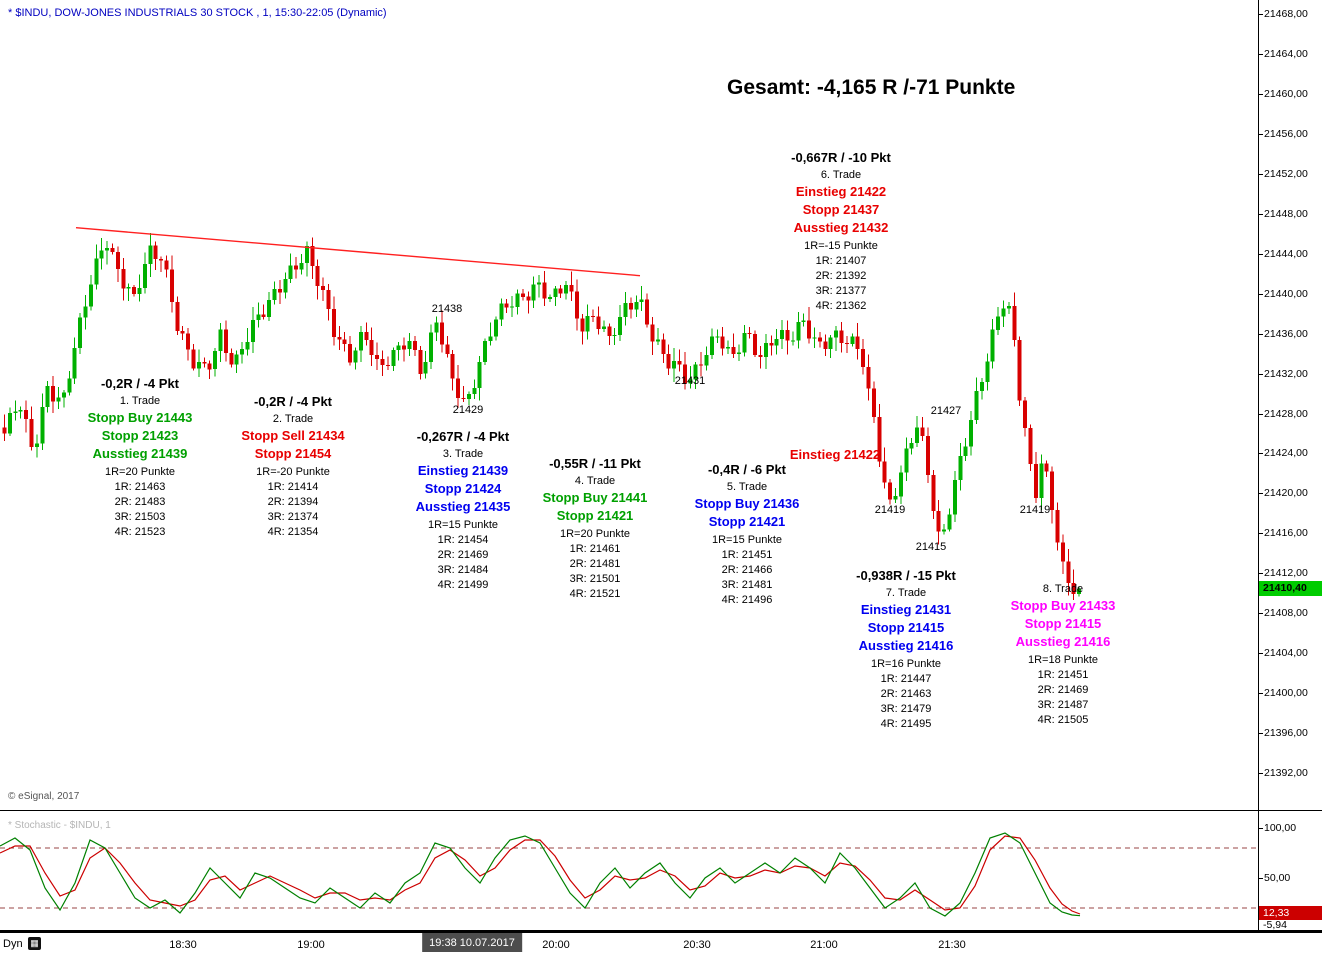 This screenshot has width=1322, height=955. Describe the element at coordinates (1283, 293) in the screenshot. I see `price-axis-tick: 21440,00` at that location.